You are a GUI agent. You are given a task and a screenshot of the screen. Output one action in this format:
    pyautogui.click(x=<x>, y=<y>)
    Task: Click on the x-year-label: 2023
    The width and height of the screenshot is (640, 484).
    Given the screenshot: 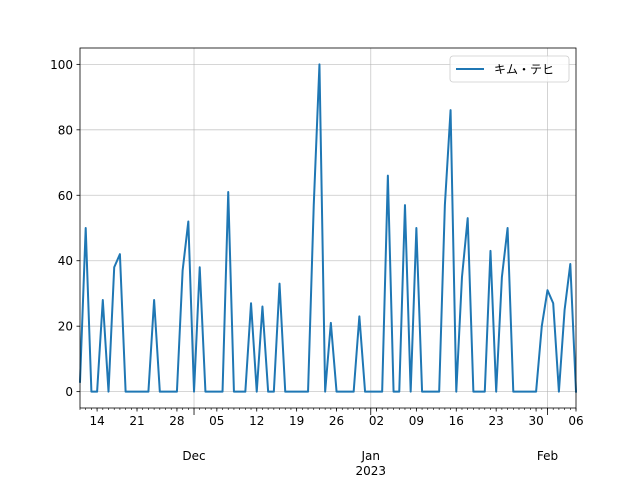 What is the action you would take?
    pyautogui.click(x=370, y=471)
    